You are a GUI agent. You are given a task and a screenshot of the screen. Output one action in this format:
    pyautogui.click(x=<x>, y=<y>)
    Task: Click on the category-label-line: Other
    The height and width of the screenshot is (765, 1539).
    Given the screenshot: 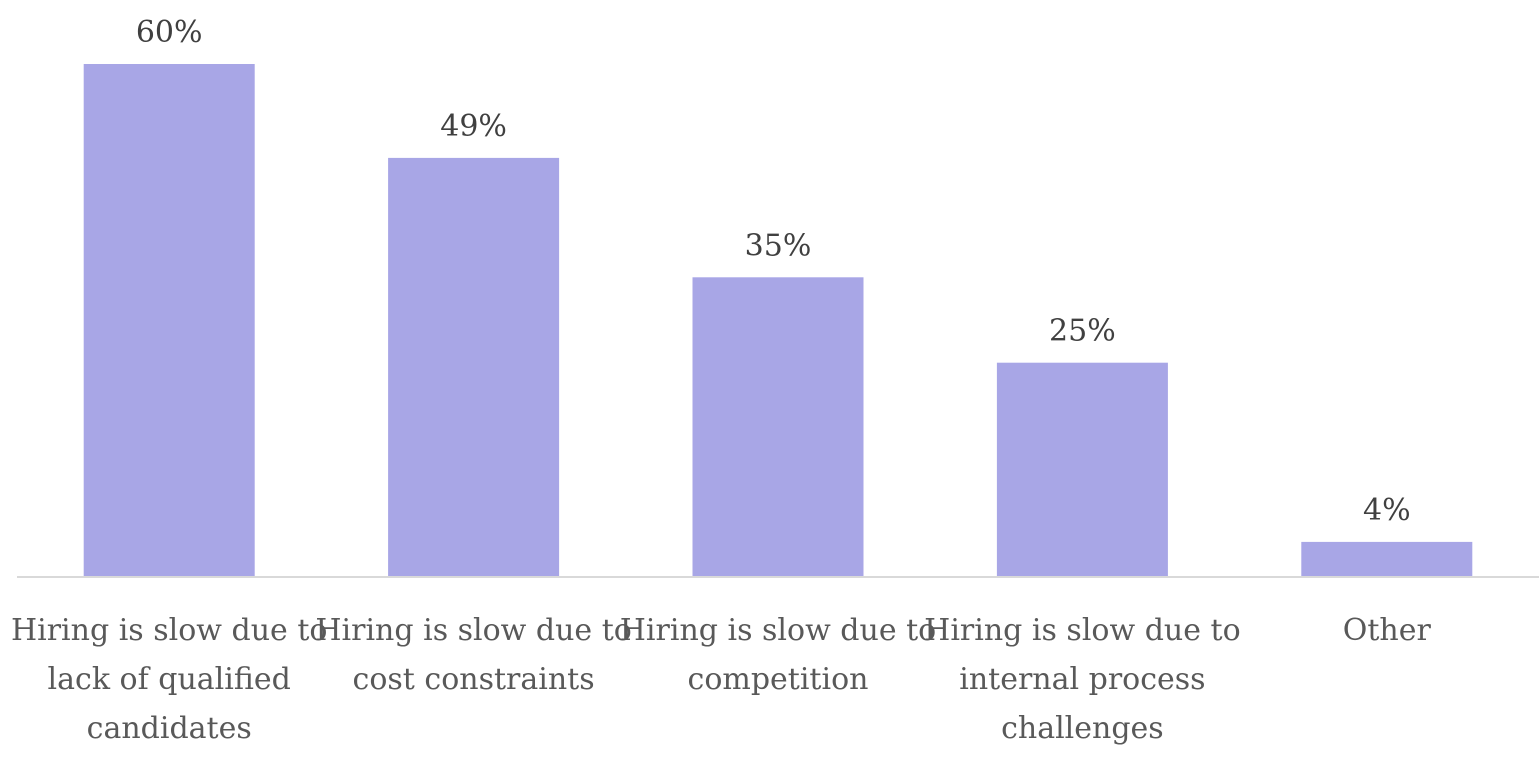 What is the action you would take?
    pyautogui.click(x=1387, y=630)
    